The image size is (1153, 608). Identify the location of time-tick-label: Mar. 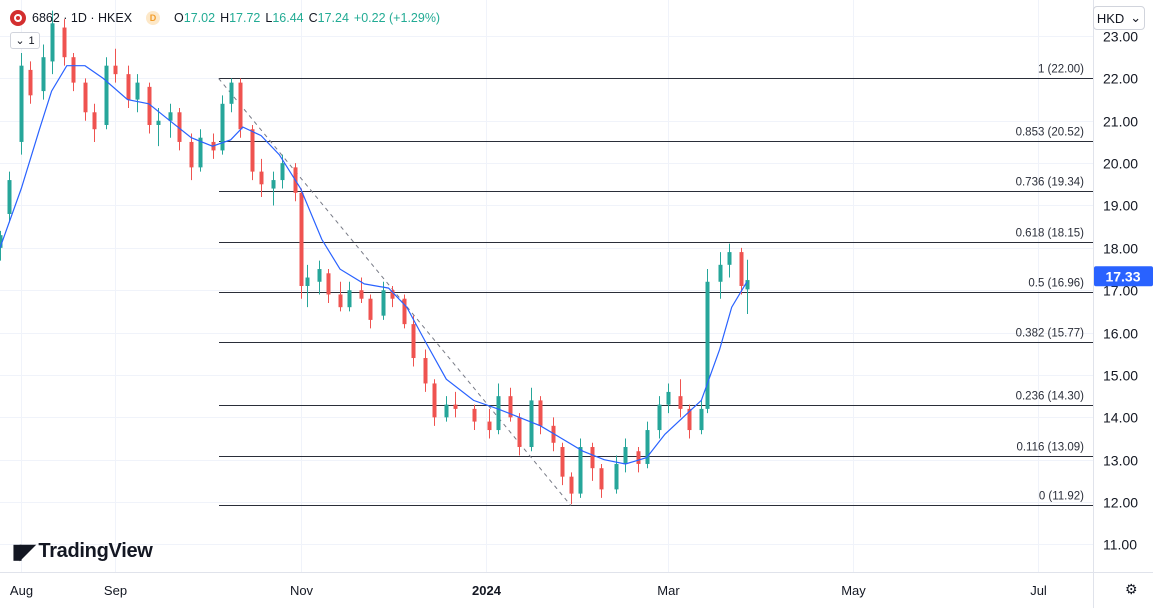
(668, 590).